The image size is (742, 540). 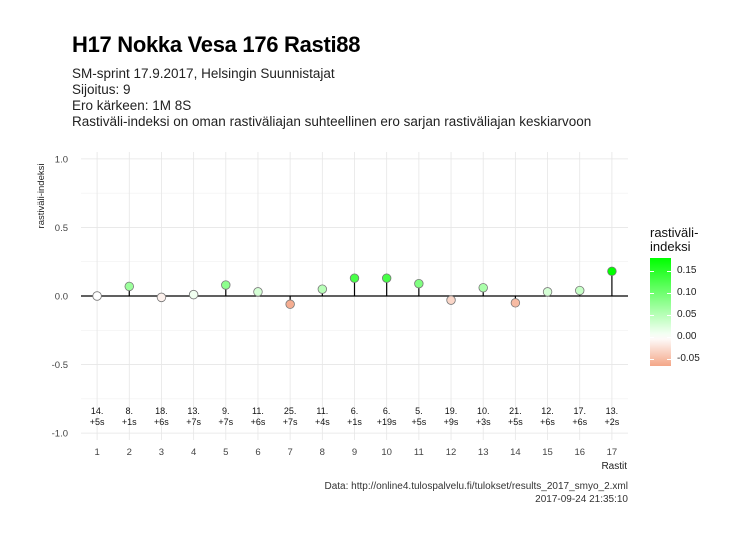 I want to click on x-tick-label: 2, so click(x=129, y=452).